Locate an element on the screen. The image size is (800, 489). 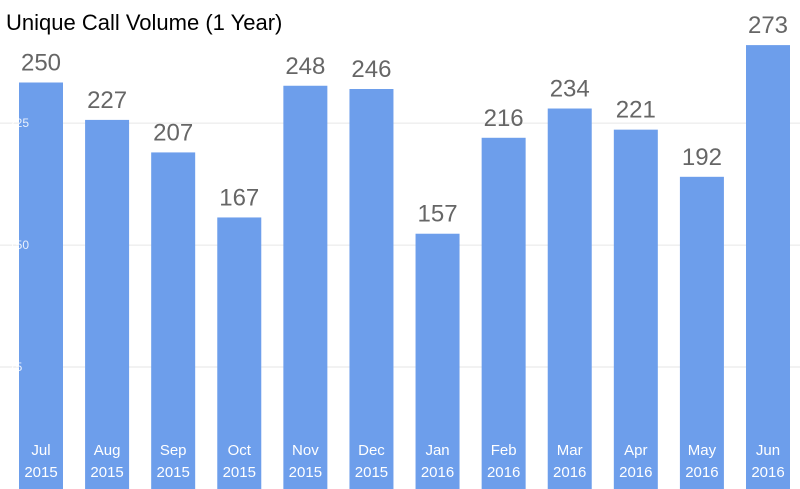
x-tick-label-month: Dec is located at coordinates (371, 450).